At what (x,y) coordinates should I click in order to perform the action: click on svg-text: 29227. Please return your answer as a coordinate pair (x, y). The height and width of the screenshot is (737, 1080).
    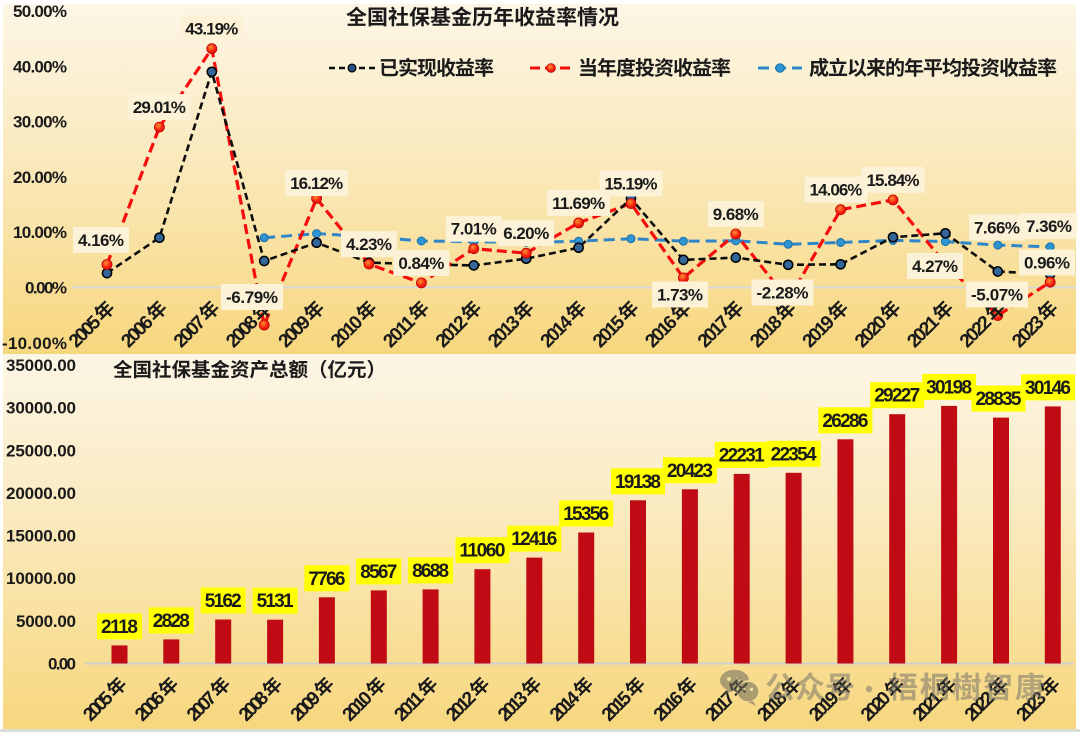
    Looking at the image, I should click on (897, 396).